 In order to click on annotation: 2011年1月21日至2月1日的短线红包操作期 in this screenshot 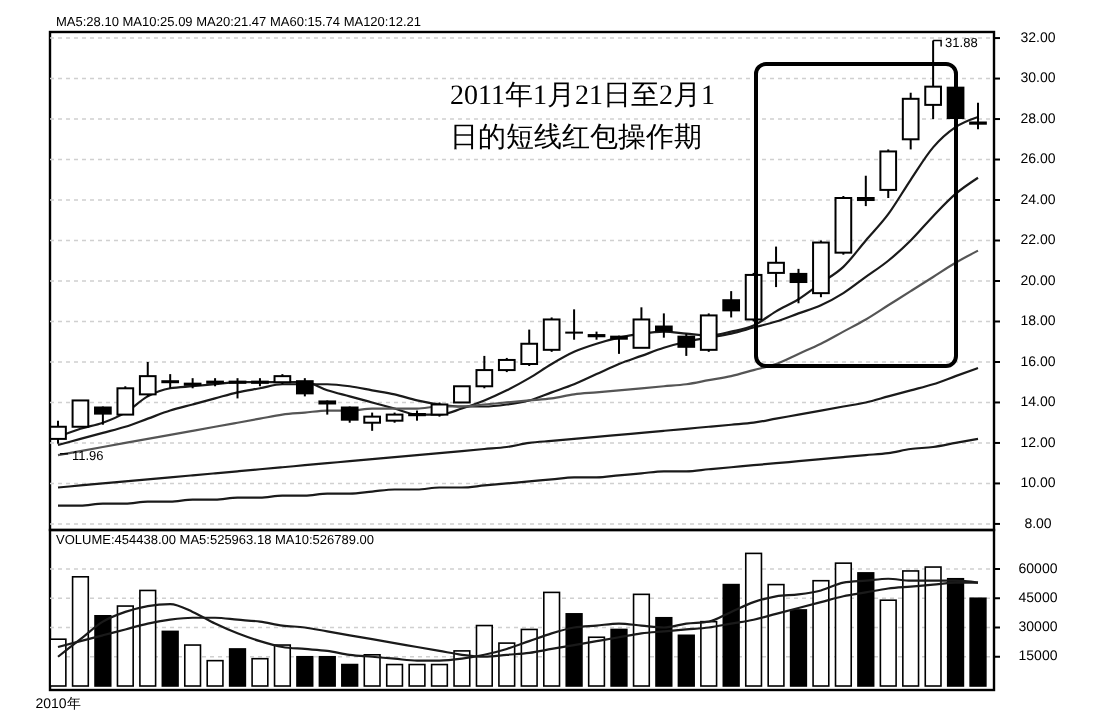, I will do `click(582, 117)`.